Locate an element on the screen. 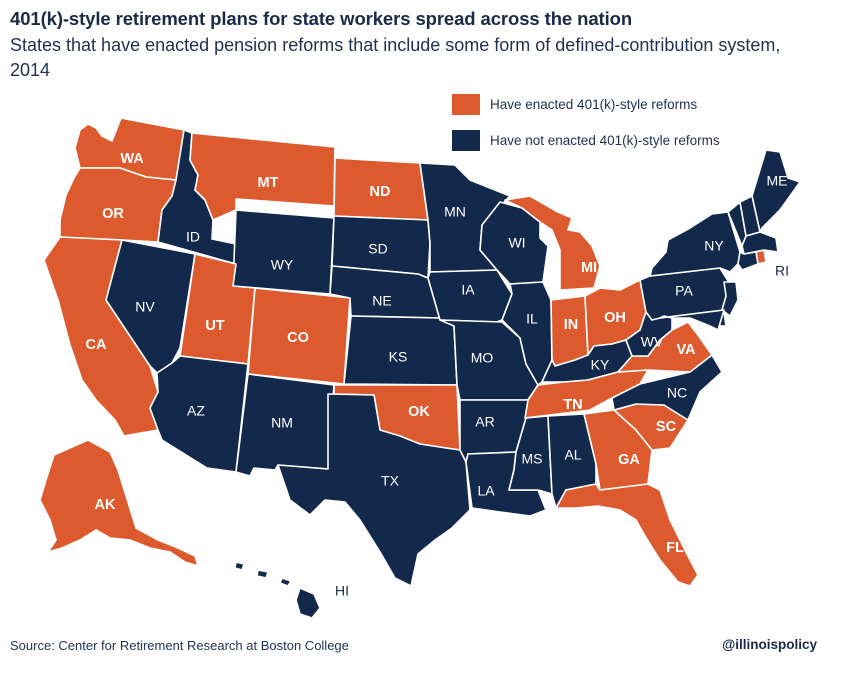  legend-label-not-enacted: Have not enacted 401(k)-style reforms is located at coordinates (605, 140).